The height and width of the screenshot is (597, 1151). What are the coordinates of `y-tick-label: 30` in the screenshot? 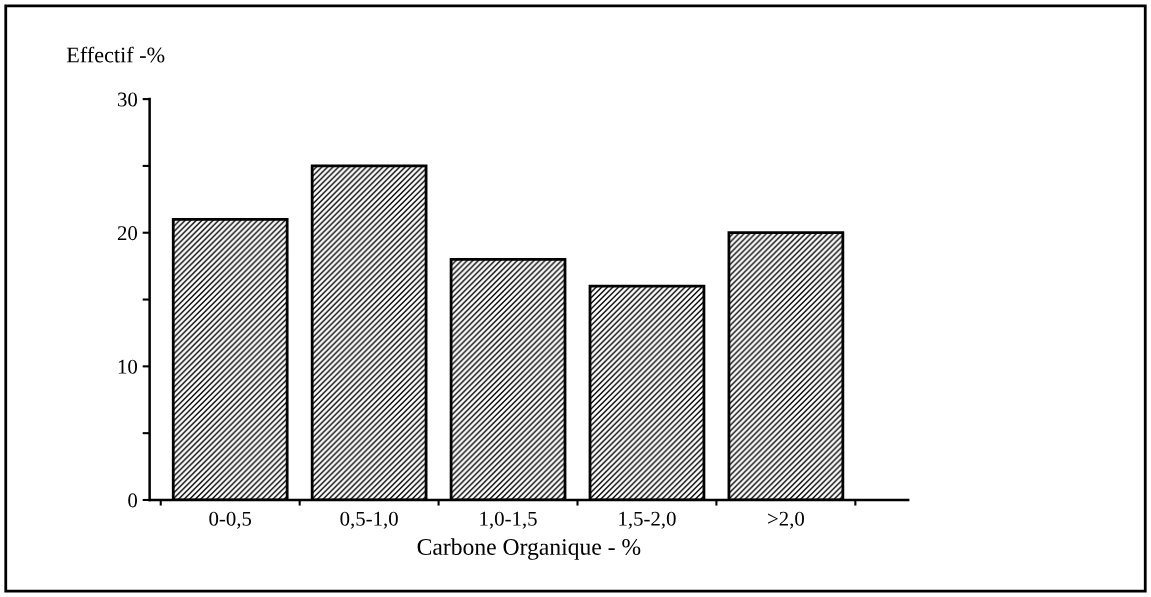 It's located at (127, 99).